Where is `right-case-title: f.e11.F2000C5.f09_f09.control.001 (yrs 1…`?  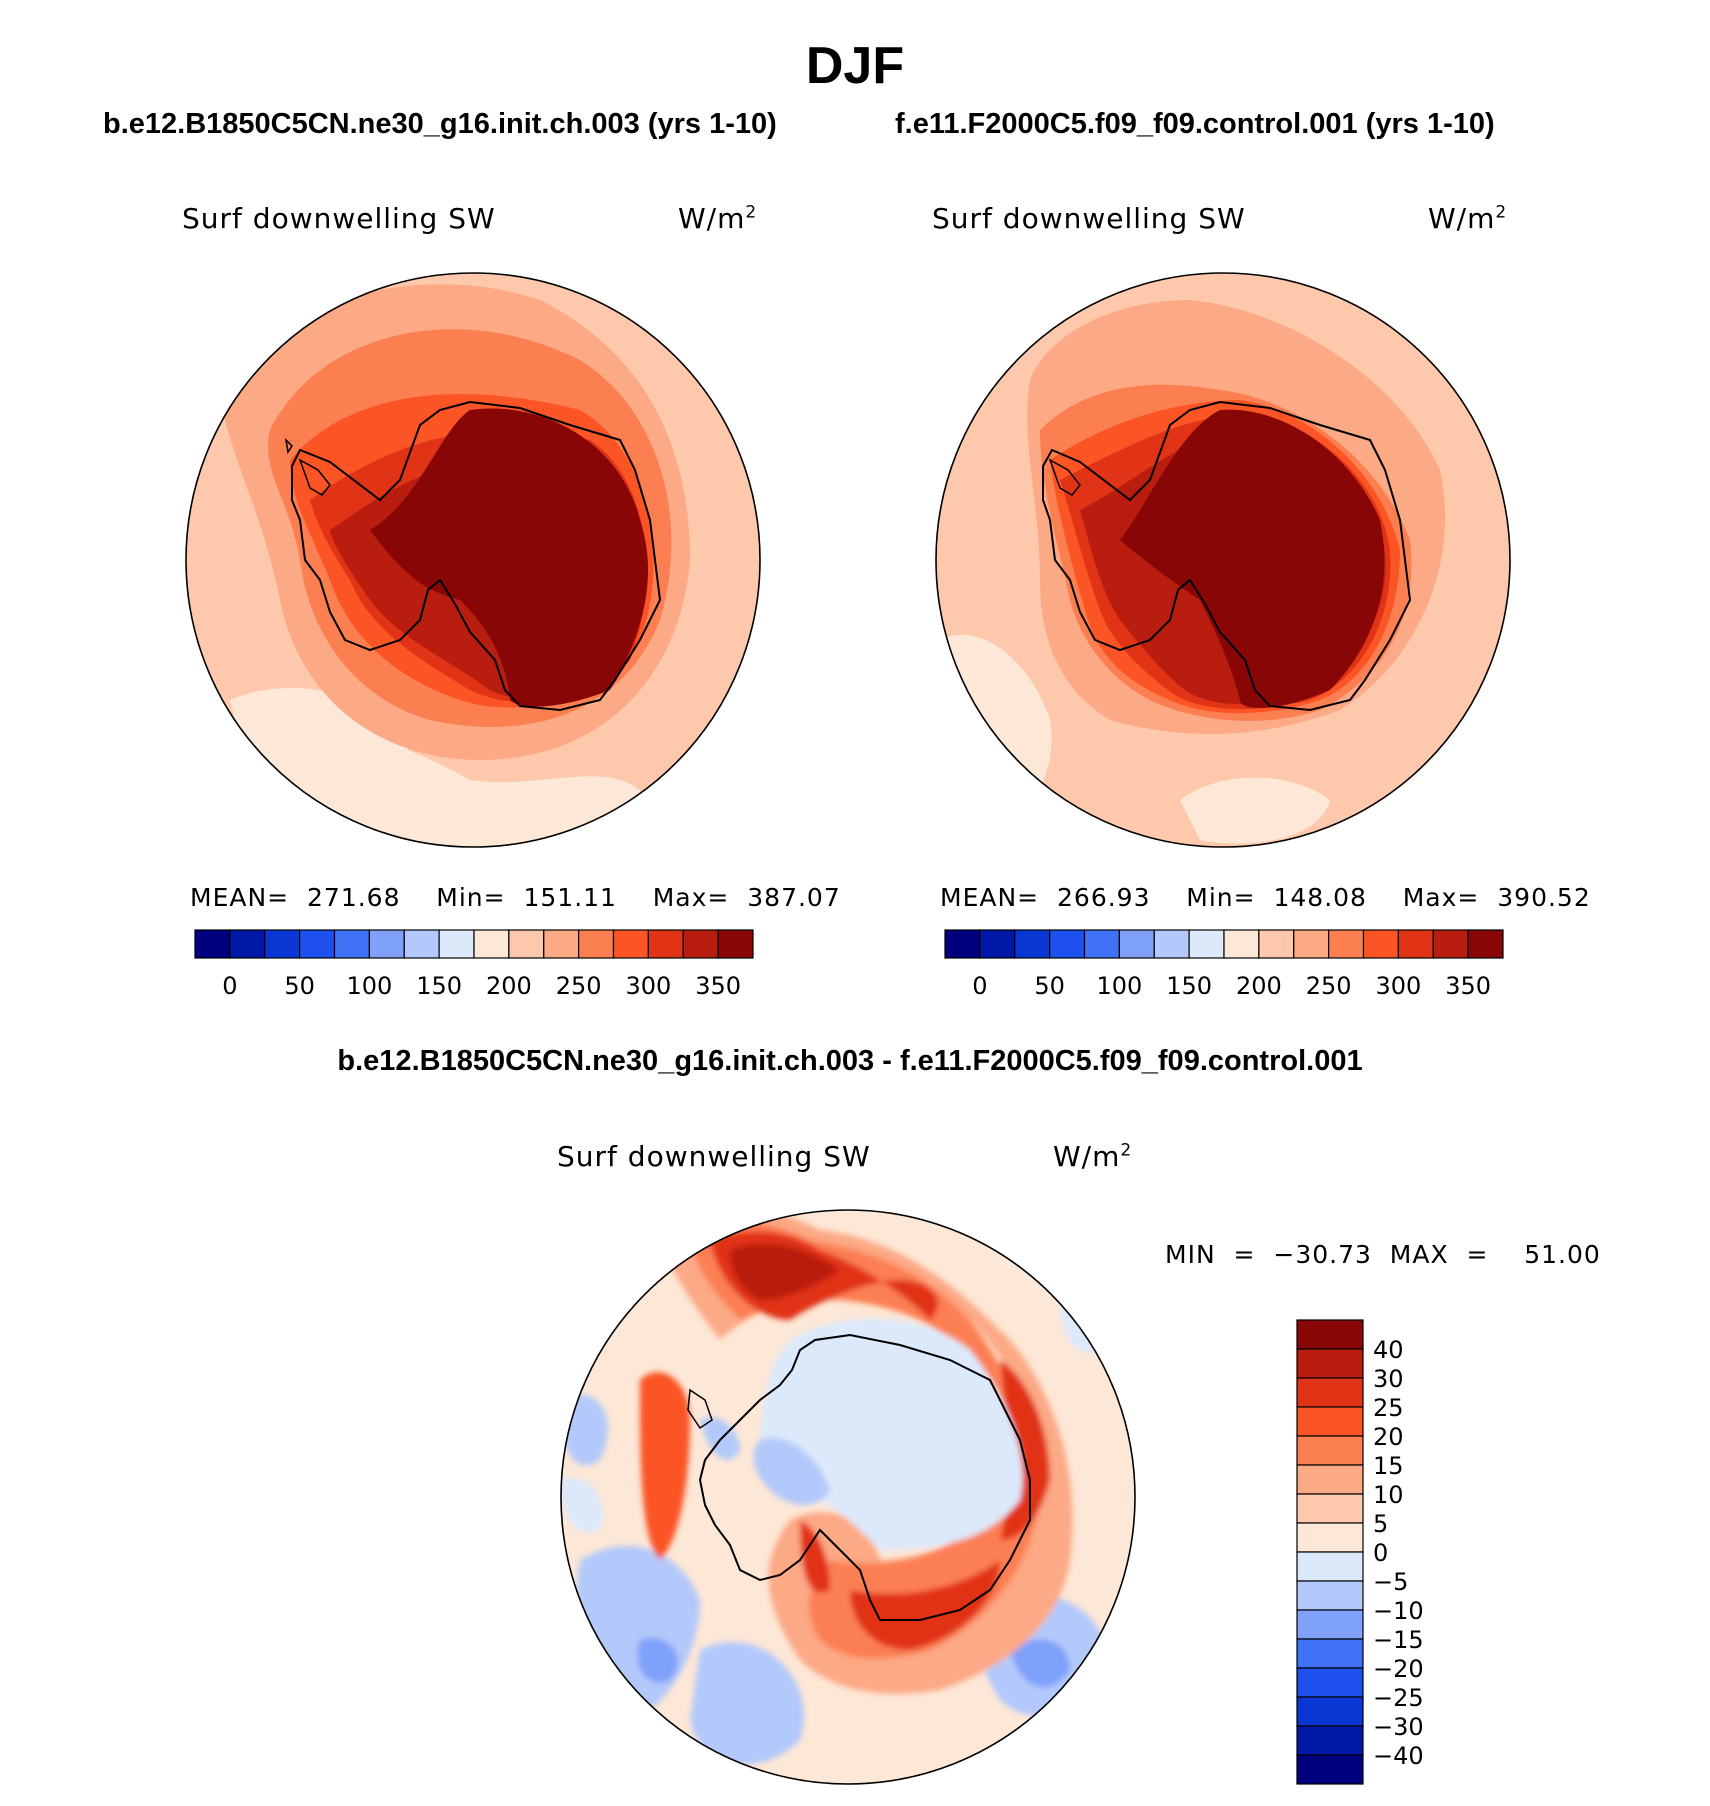 right-case-title: f.e11.F2000C5.f09_f09.control.001 (yrs 1… is located at coordinates (1195, 124).